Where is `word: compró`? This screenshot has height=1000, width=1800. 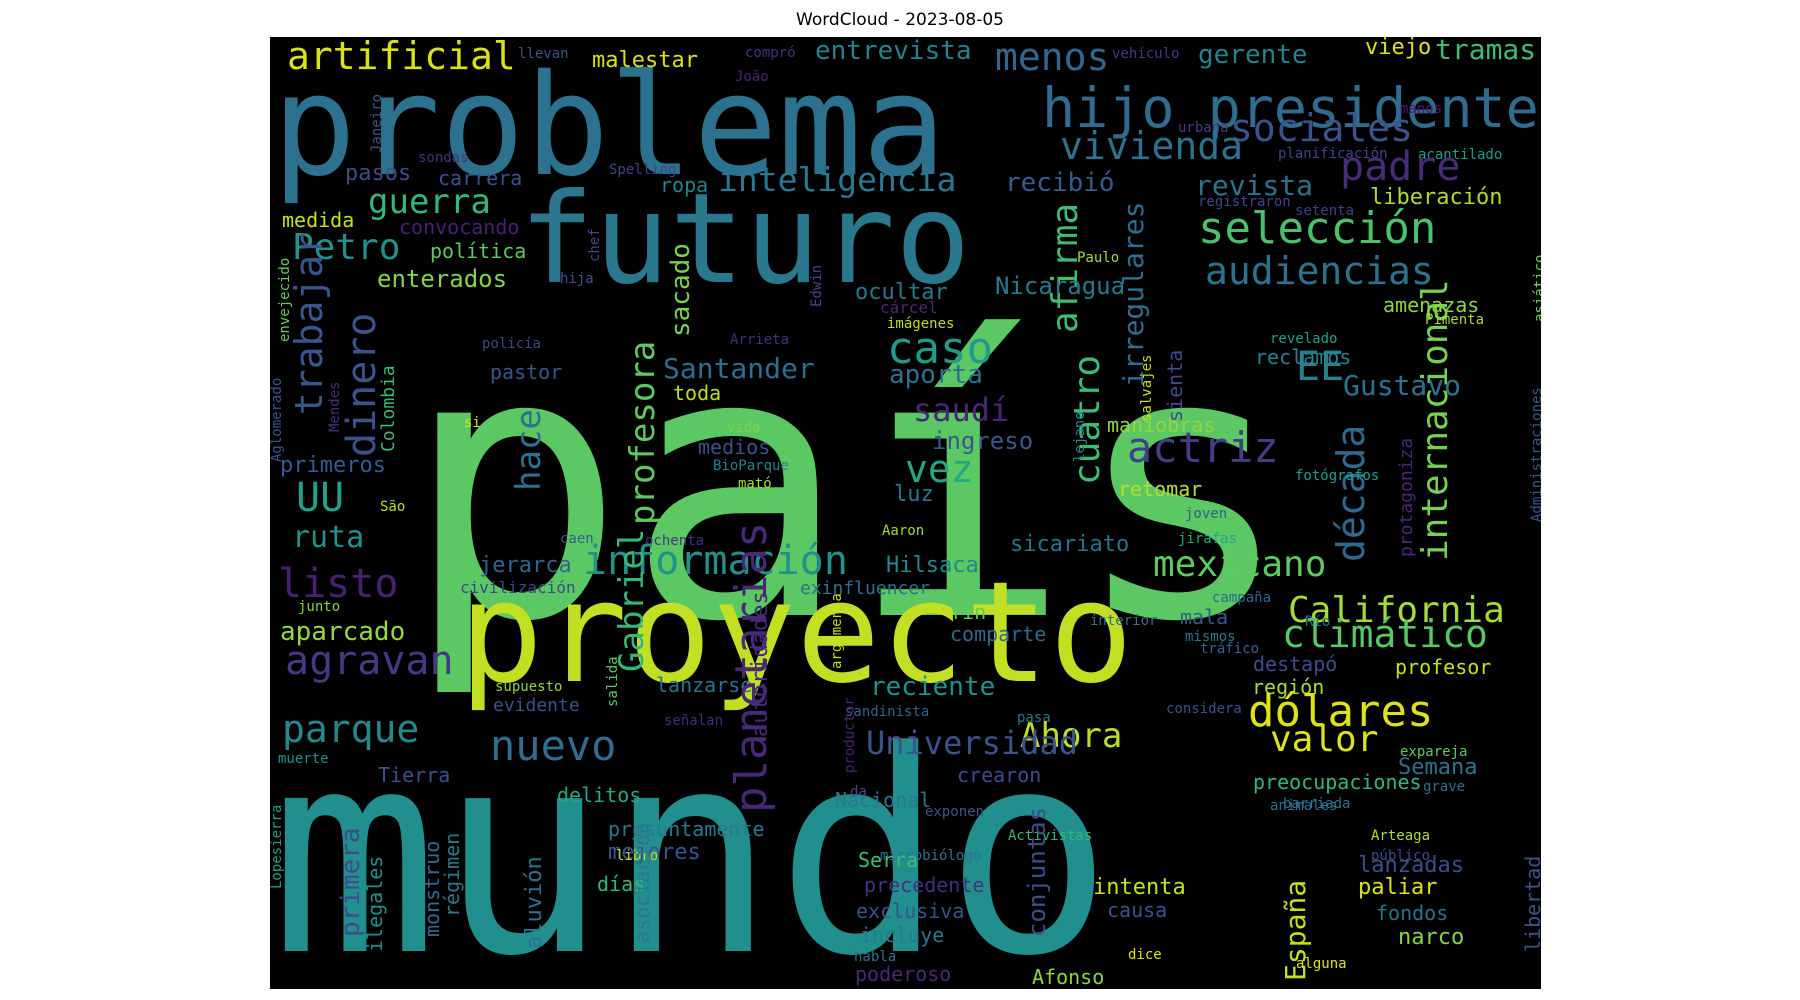 word: compró is located at coordinates (770, 53).